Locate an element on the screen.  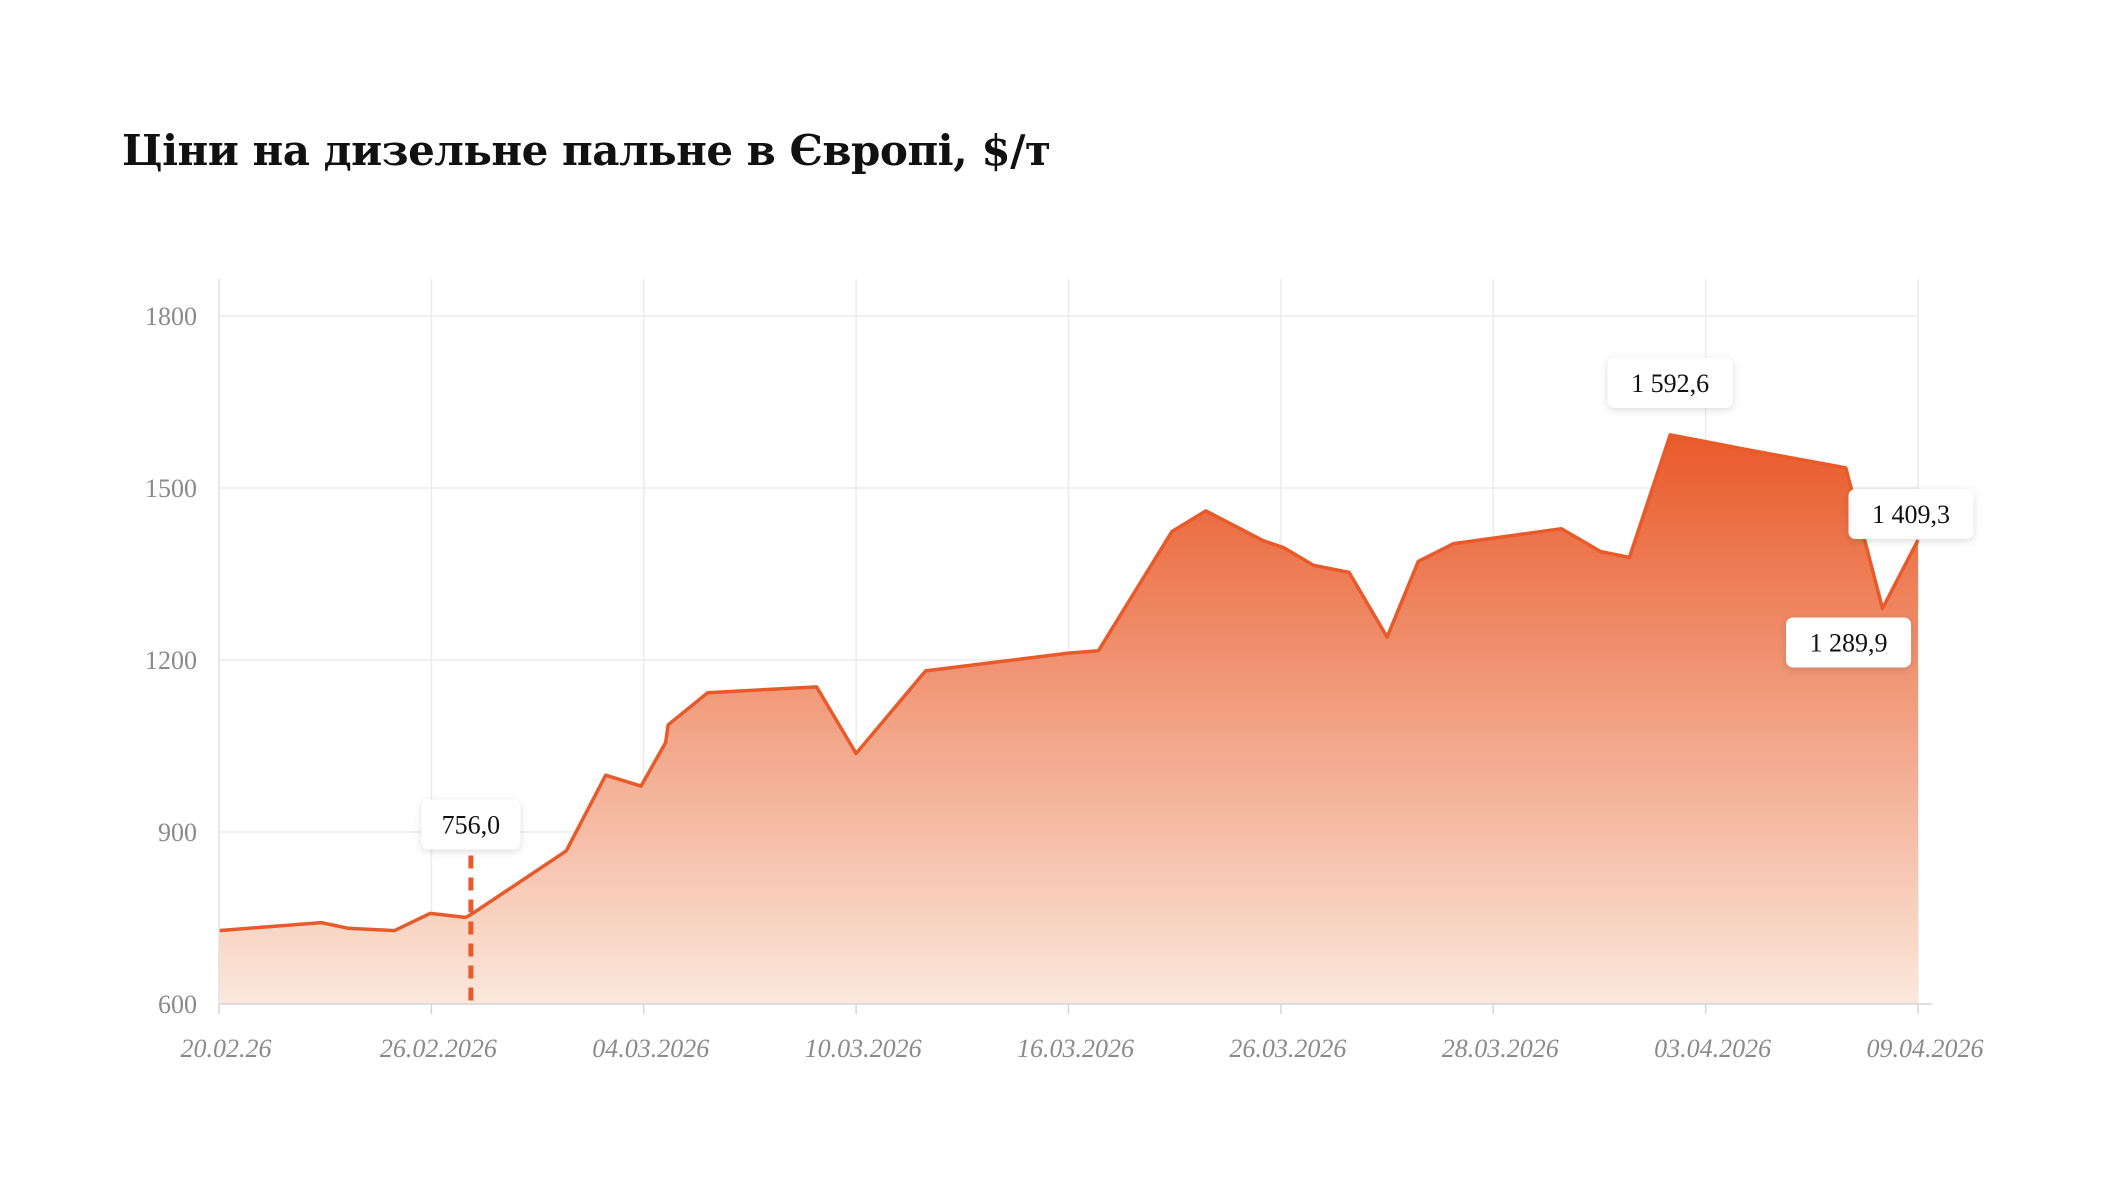
y-tick-label: 1500 is located at coordinates (171, 488).